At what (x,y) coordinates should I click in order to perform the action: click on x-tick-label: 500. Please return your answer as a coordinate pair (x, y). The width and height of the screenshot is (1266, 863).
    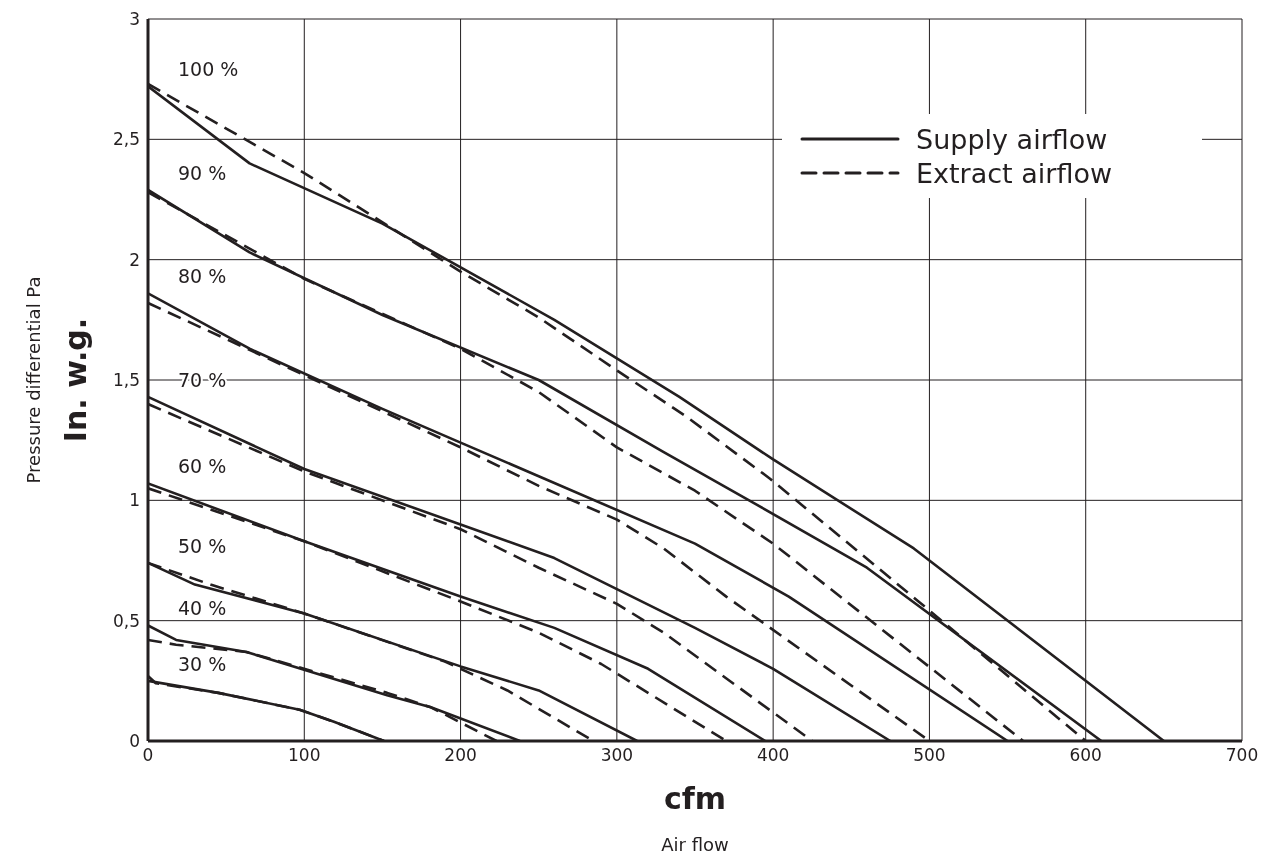
    Looking at the image, I should click on (929, 755).